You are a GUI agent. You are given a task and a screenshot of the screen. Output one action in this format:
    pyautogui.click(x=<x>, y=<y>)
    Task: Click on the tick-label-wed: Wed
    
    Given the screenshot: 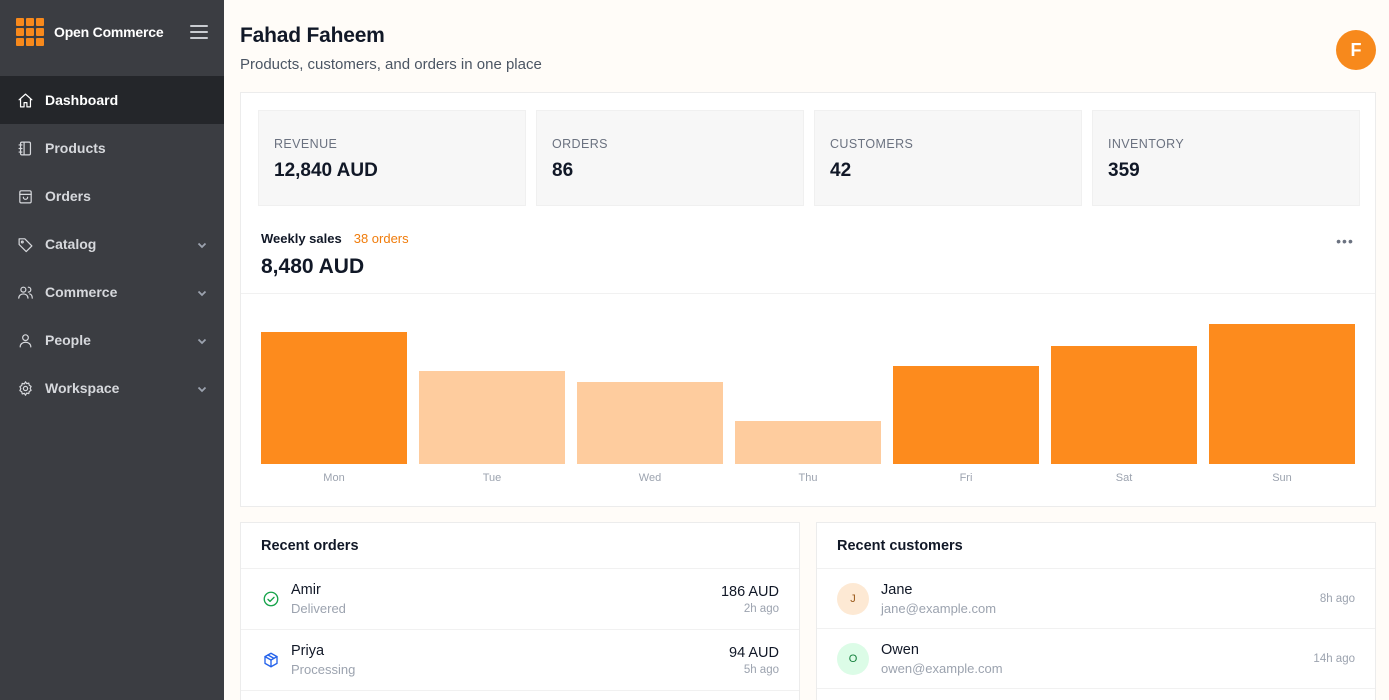 What is the action you would take?
    pyautogui.click(x=650, y=478)
    